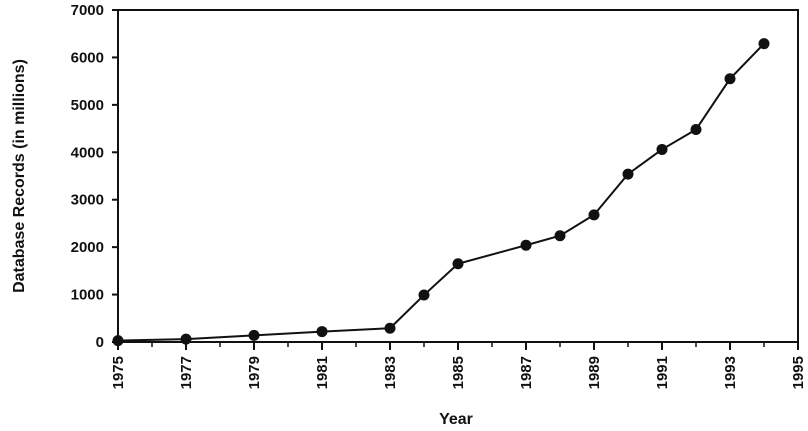  Describe the element at coordinates (390, 372) in the screenshot. I see `x-tick-label: 1983` at that location.